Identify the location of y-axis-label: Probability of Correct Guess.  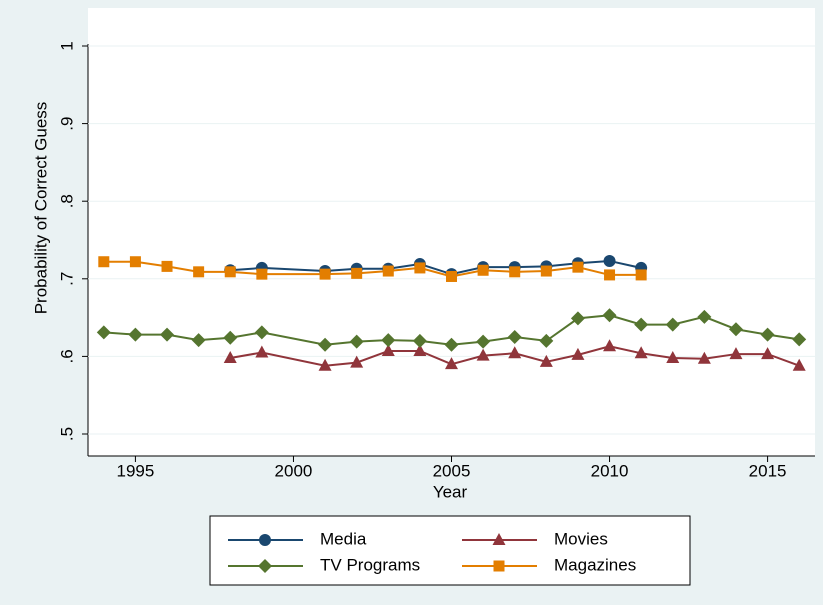
(40, 208).